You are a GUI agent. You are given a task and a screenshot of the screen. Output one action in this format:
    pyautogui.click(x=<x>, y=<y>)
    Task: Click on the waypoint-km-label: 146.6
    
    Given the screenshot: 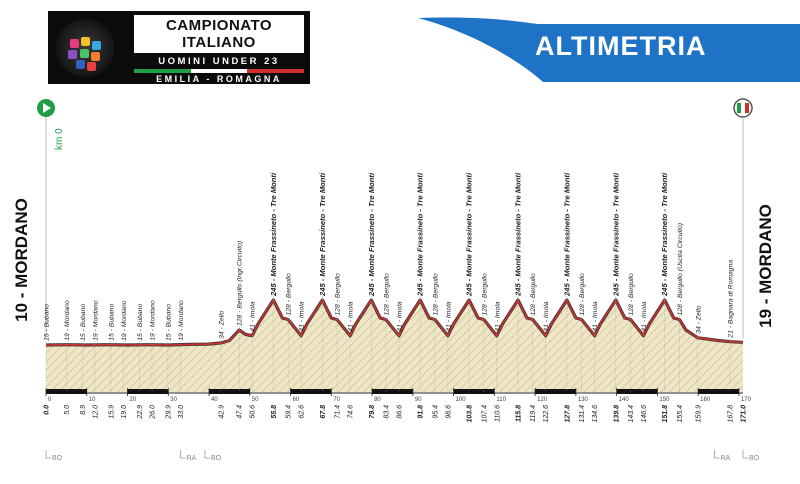 What is the action you would take?
    pyautogui.click(x=644, y=414)
    